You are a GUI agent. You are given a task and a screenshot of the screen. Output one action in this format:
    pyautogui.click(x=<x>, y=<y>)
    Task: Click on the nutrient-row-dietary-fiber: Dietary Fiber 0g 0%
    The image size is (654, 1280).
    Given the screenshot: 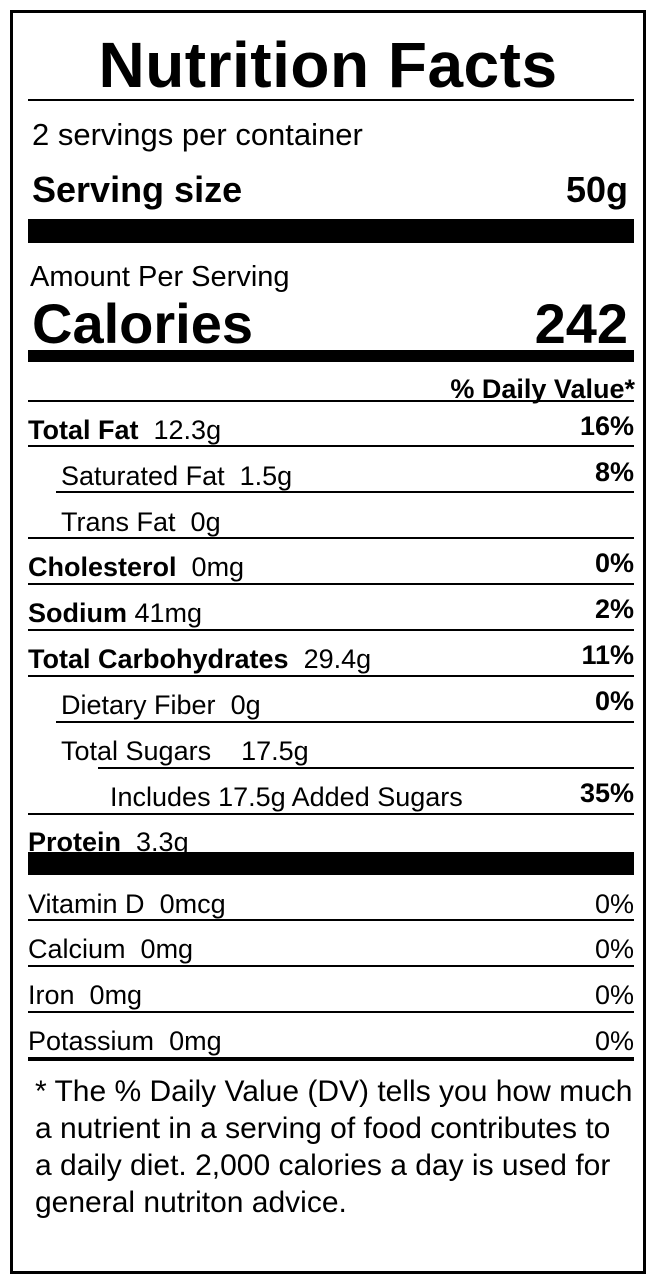 What is the action you would take?
    pyautogui.click(x=331, y=704)
    